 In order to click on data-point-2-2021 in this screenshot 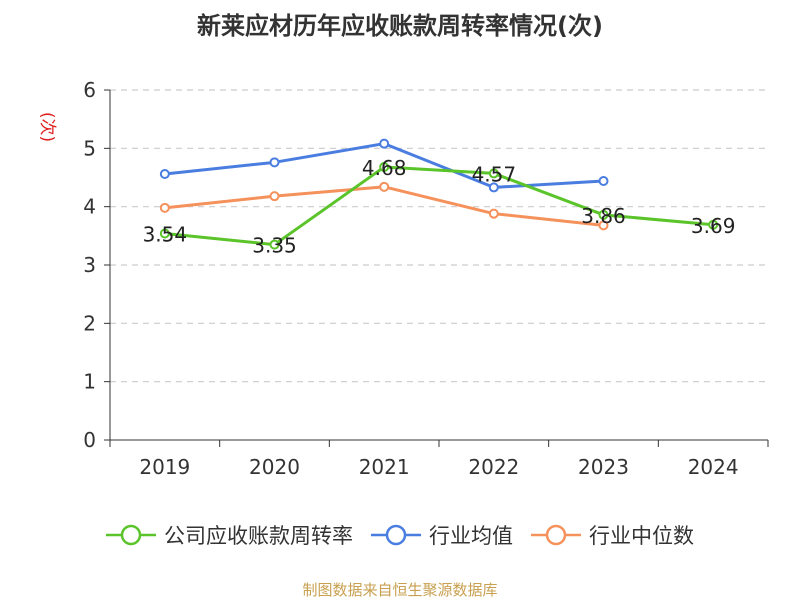, I will do `click(384, 186)`.